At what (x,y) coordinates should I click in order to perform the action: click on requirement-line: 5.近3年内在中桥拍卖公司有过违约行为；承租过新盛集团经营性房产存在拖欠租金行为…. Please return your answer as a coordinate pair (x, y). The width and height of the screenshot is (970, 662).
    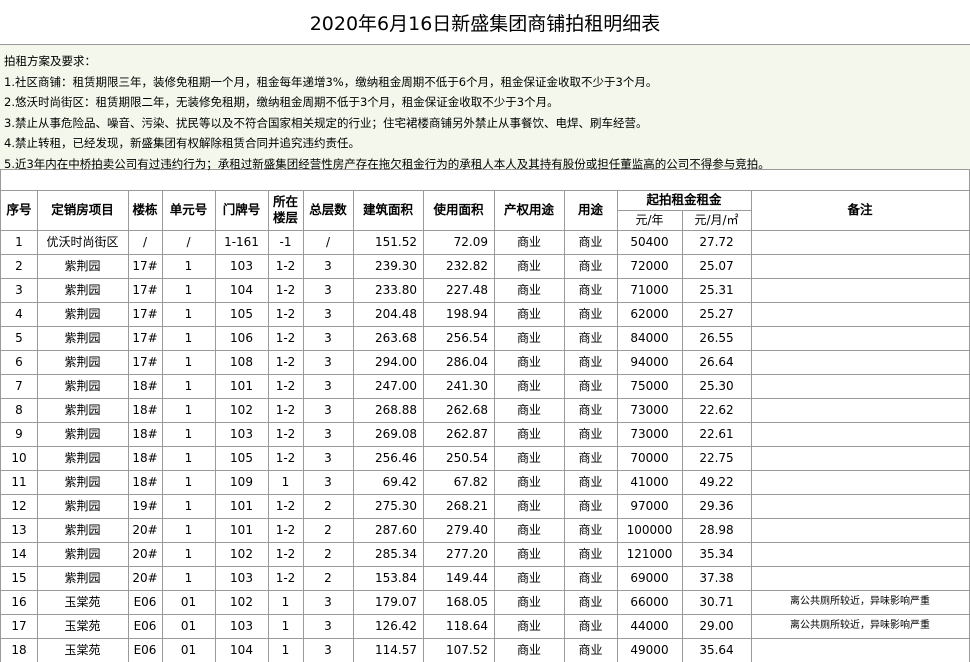
    Looking at the image, I should click on (387, 163).